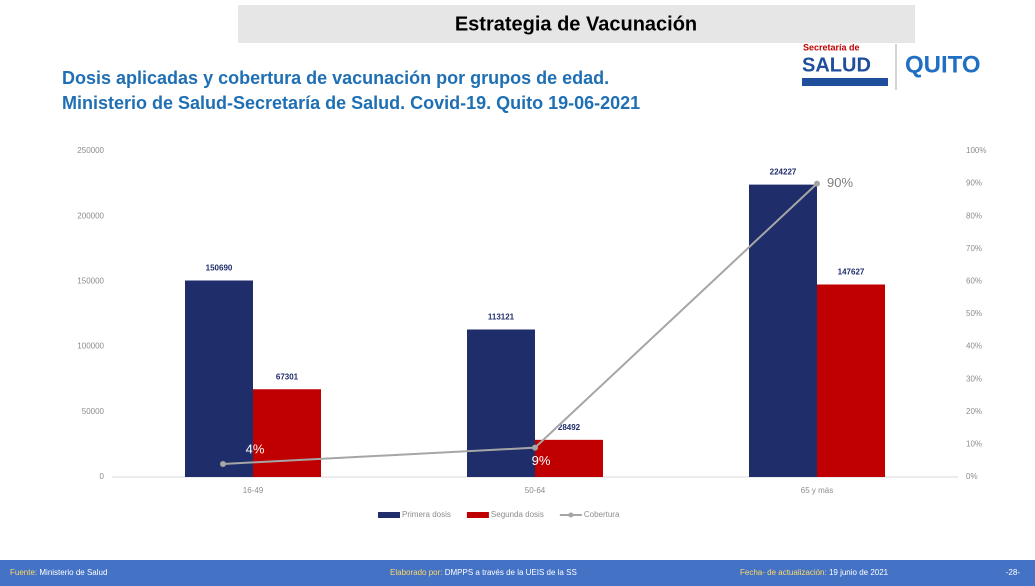 This screenshot has width=1035, height=586. Describe the element at coordinates (976, 150) in the screenshot. I see `y2-tick-label: 100%` at that location.